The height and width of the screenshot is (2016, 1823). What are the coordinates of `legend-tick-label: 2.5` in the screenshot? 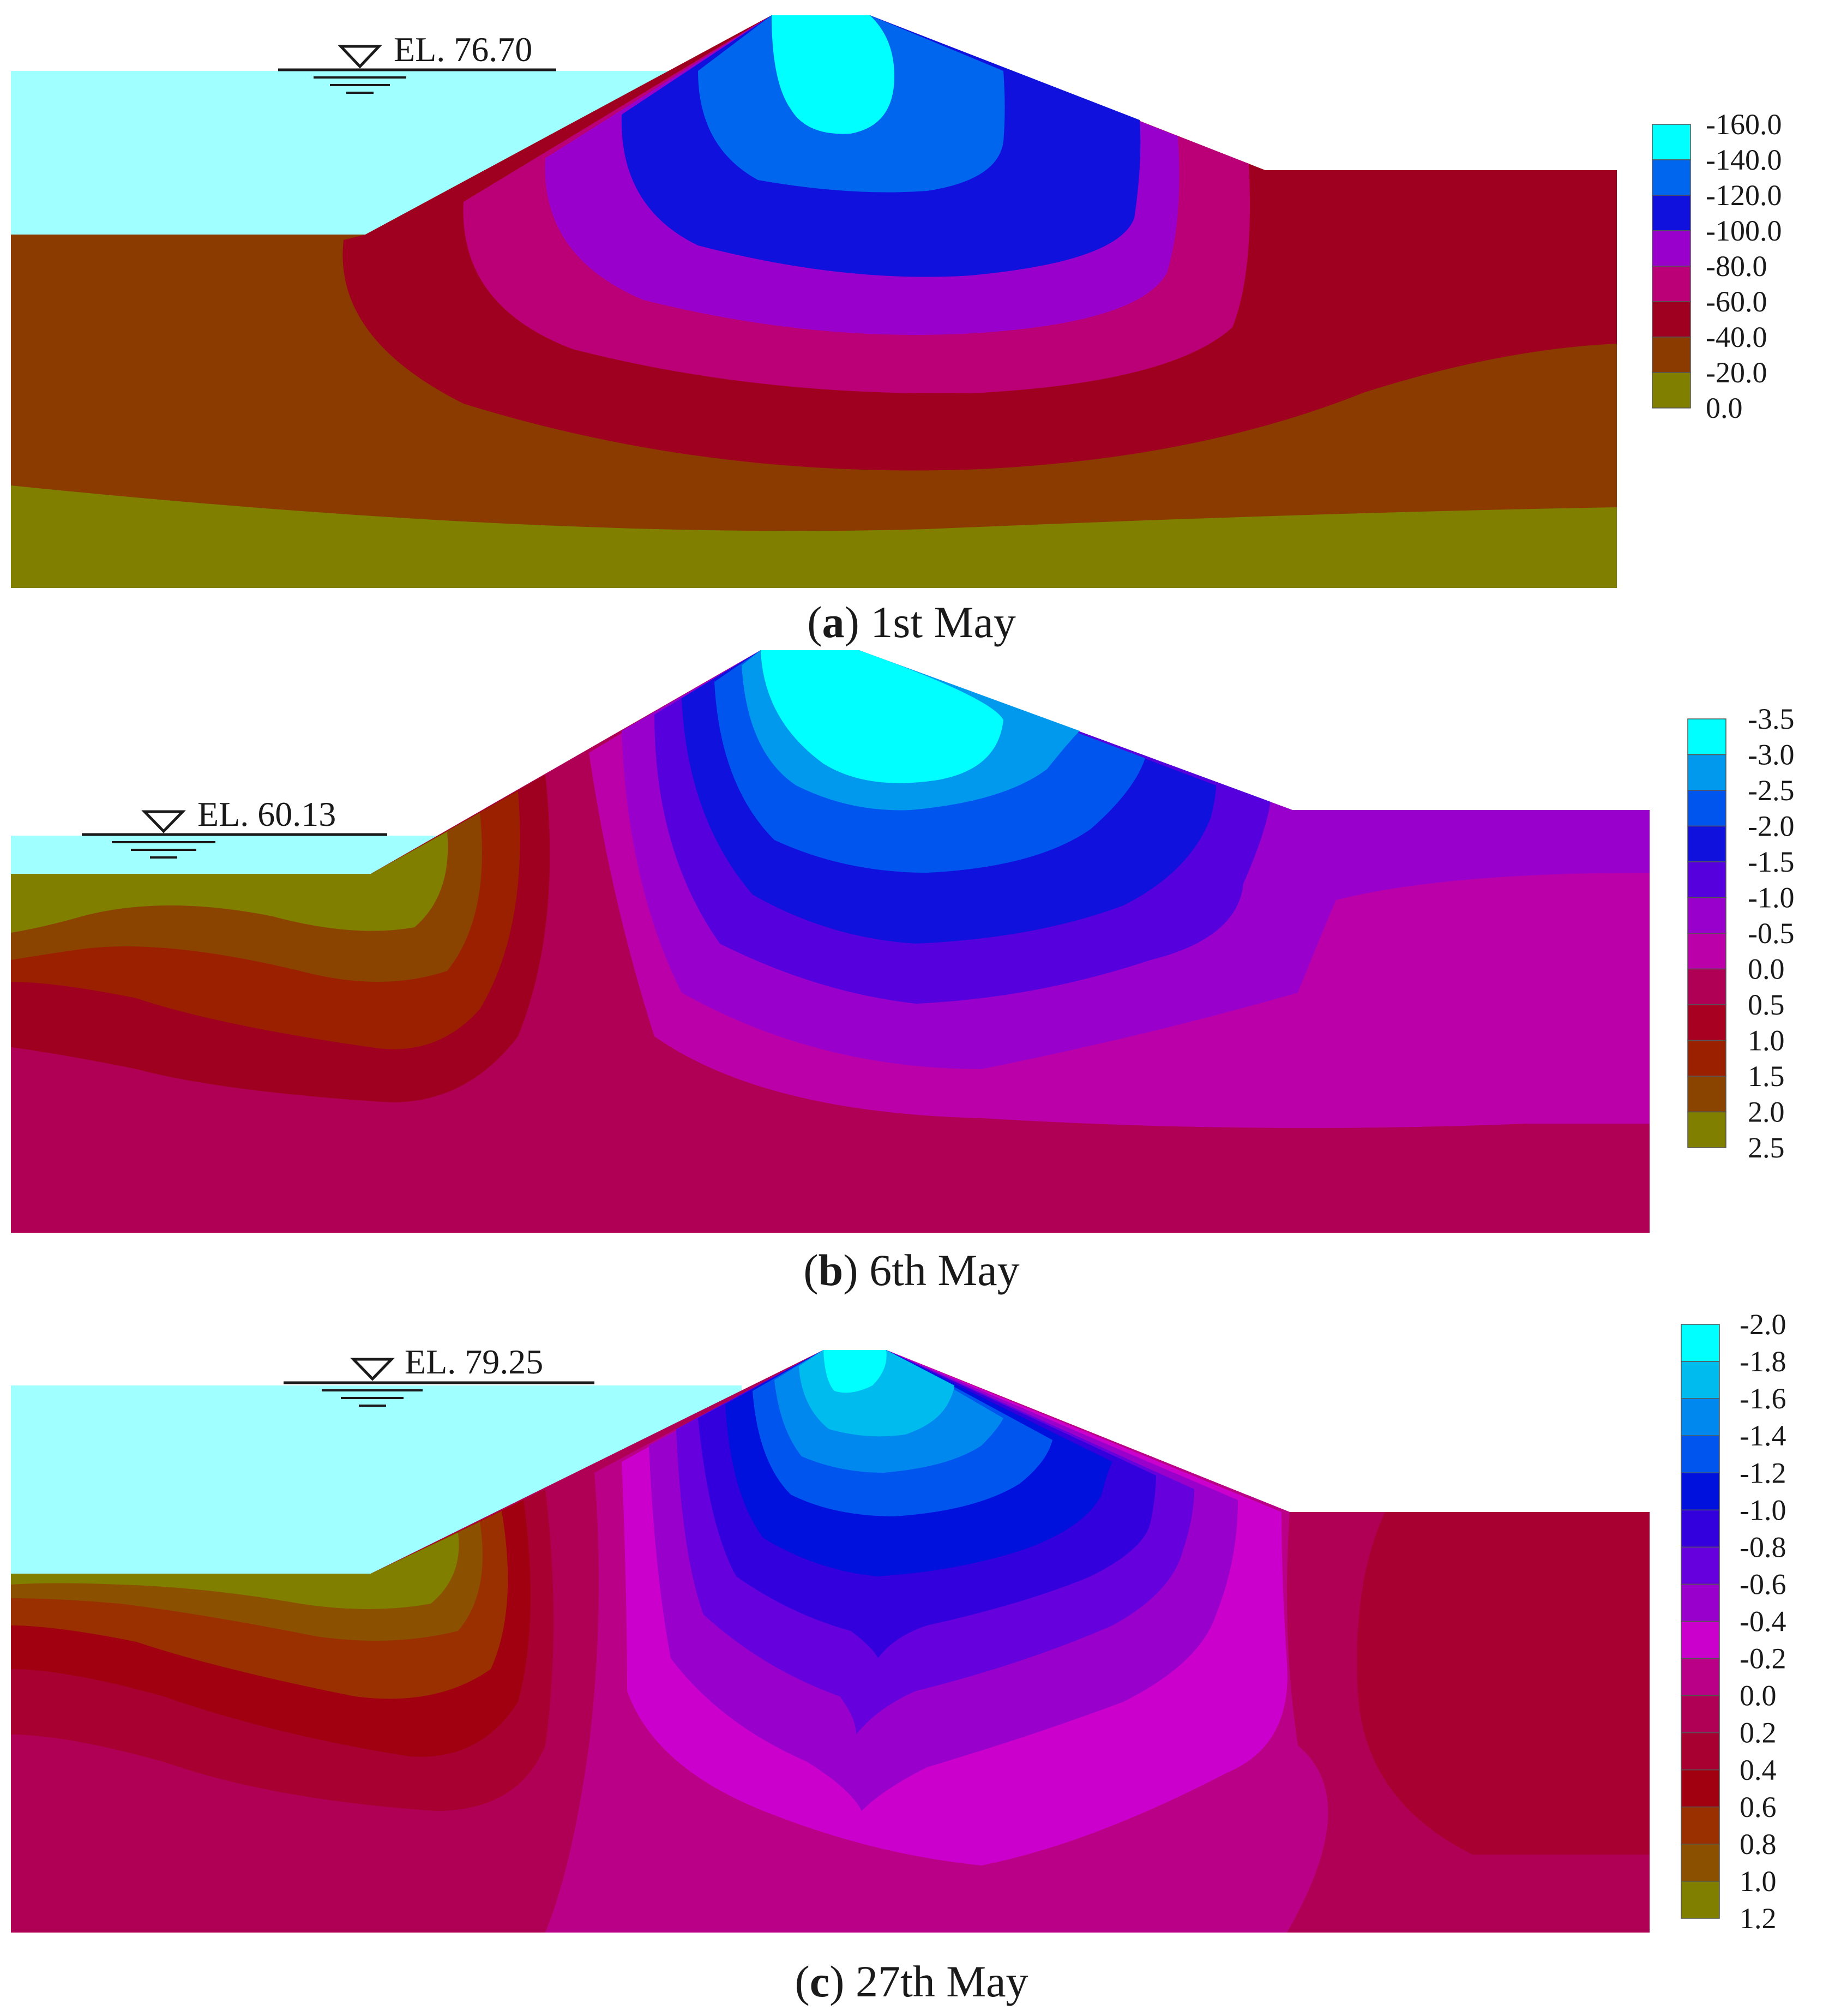 It's located at (1767, 1147).